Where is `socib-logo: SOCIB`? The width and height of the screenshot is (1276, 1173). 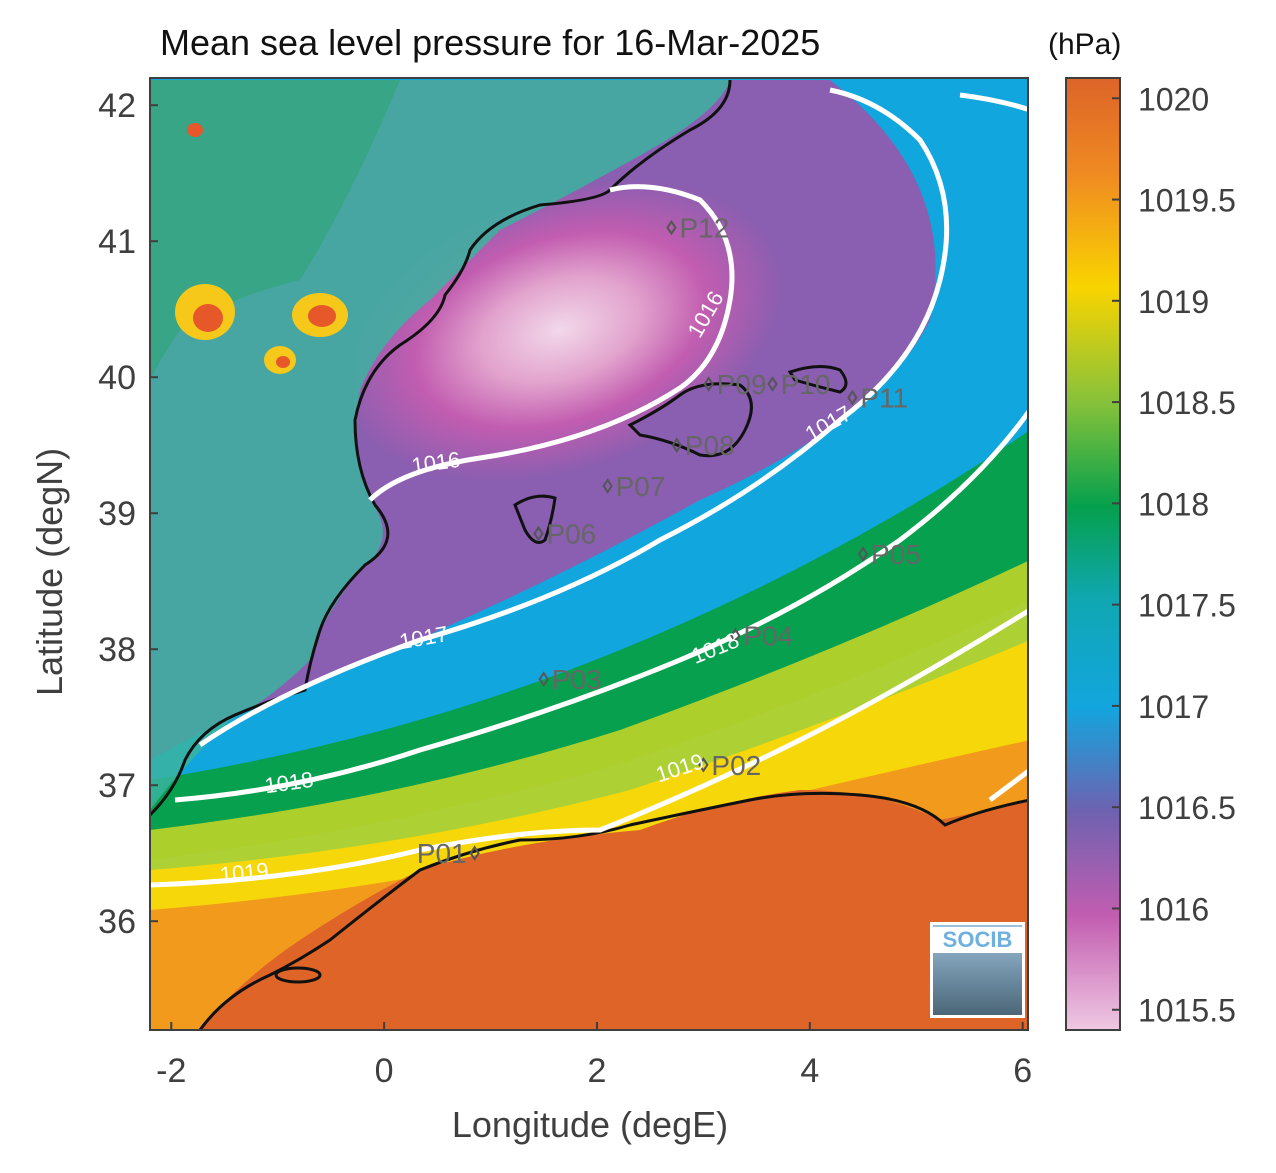
socib-logo: SOCIB is located at coordinates (977, 970).